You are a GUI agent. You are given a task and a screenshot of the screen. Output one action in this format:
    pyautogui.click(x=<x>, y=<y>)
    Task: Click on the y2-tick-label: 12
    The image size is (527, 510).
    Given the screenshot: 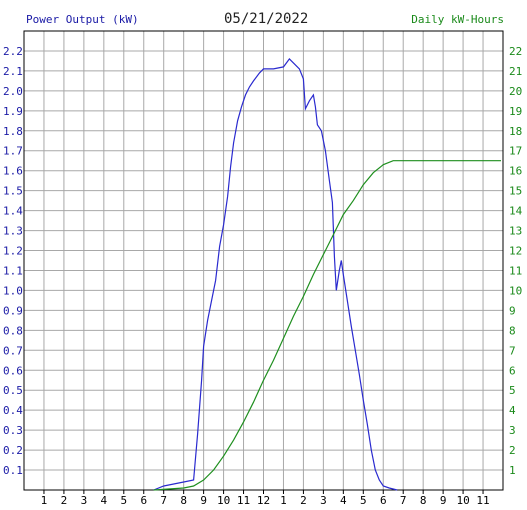 What is the action you would take?
    pyautogui.click(x=515, y=251)
    